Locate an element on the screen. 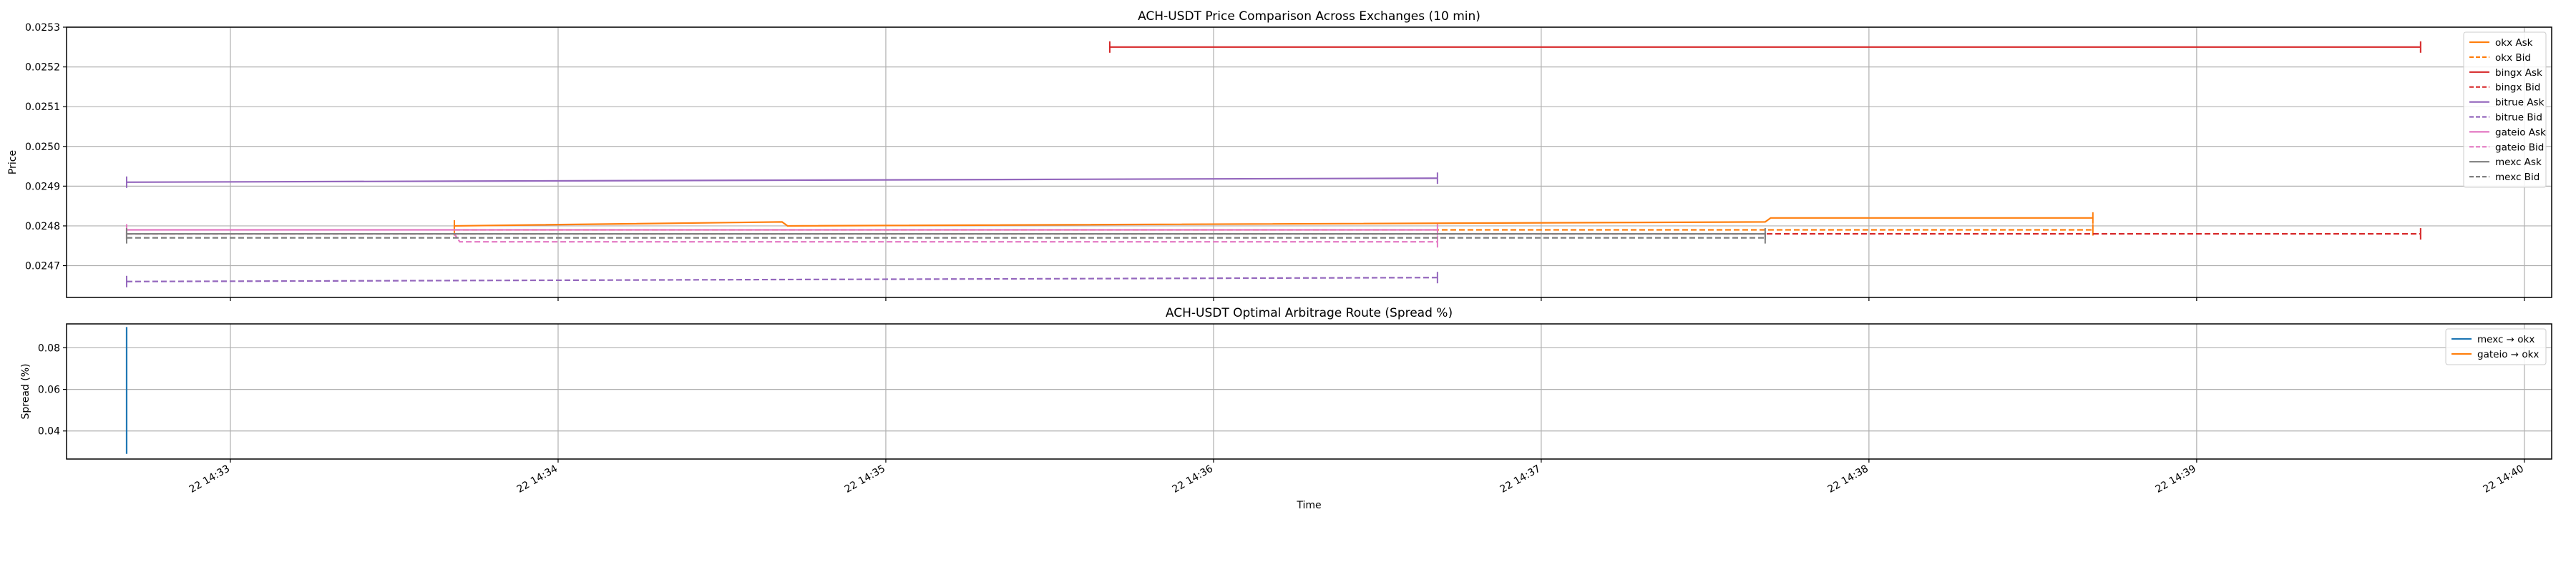 Image resolution: width=2576 pixels, height=572 pixels. y-tick-label: 0.08 is located at coordinates (49, 348).